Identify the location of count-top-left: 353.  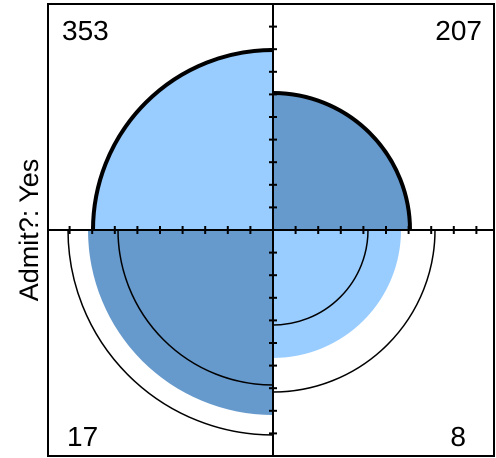
(85, 30).